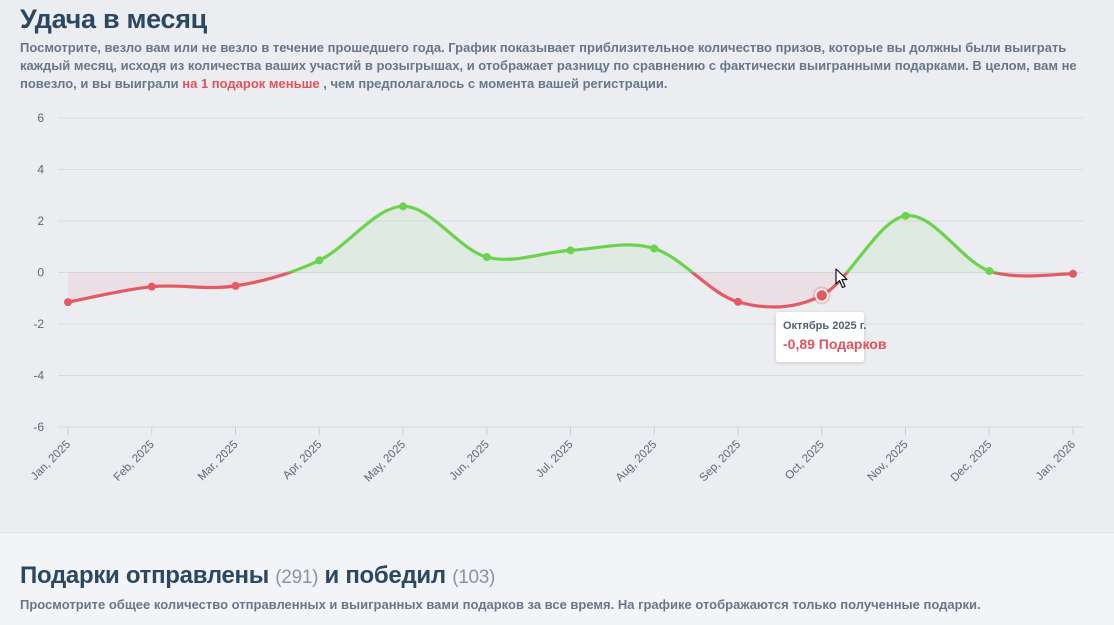 Image resolution: width=1114 pixels, height=625 pixels. What do you see at coordinates (251, 83) in the screenshot?
I see `description-highlight: на 1 подарок меньше` at bounding box center [251, 83].